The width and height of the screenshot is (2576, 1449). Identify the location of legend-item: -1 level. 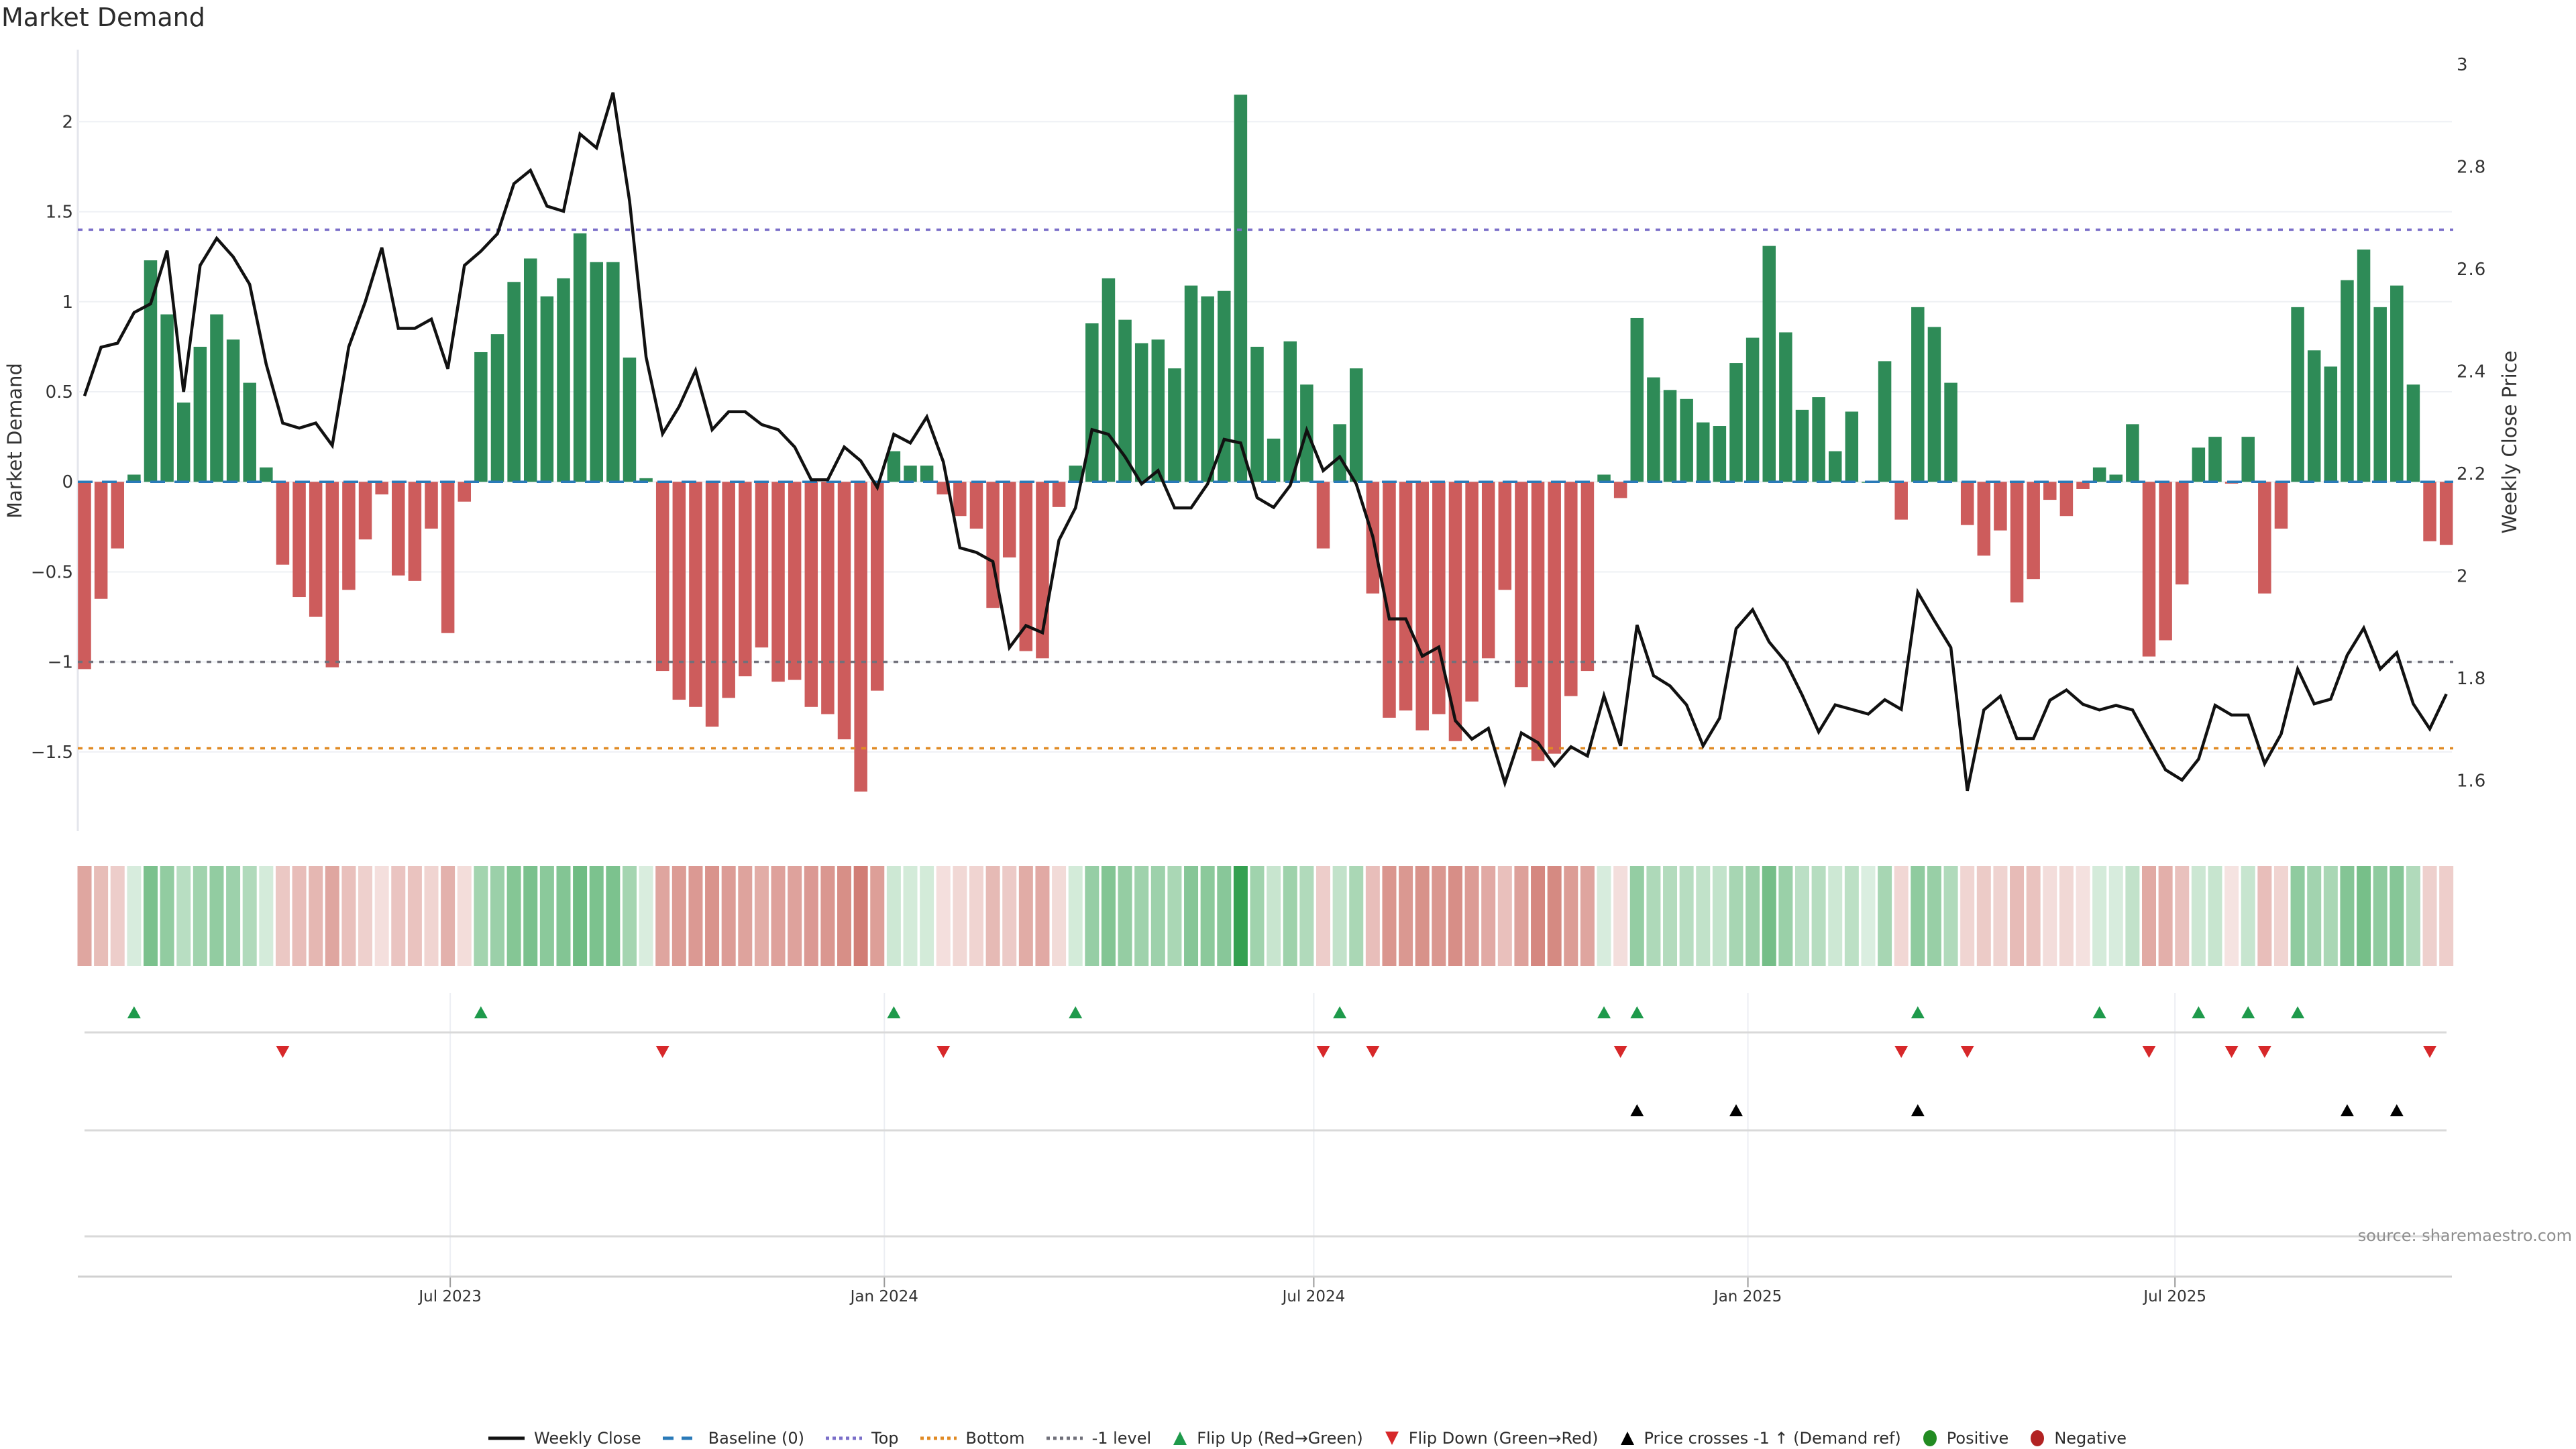
(1098, 1438).